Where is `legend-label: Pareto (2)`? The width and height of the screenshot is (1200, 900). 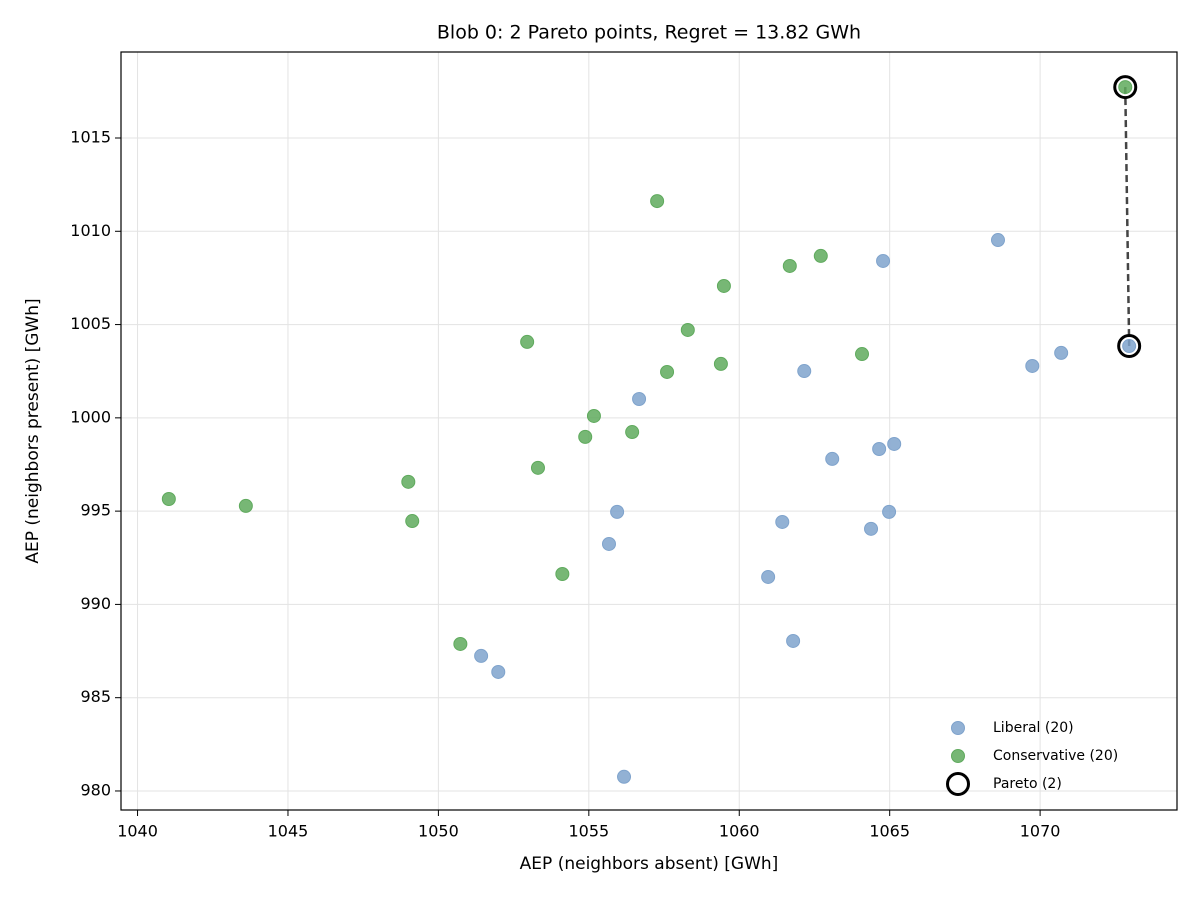 legend-label: Pareto (2) is located at coordinates (1027, 784).